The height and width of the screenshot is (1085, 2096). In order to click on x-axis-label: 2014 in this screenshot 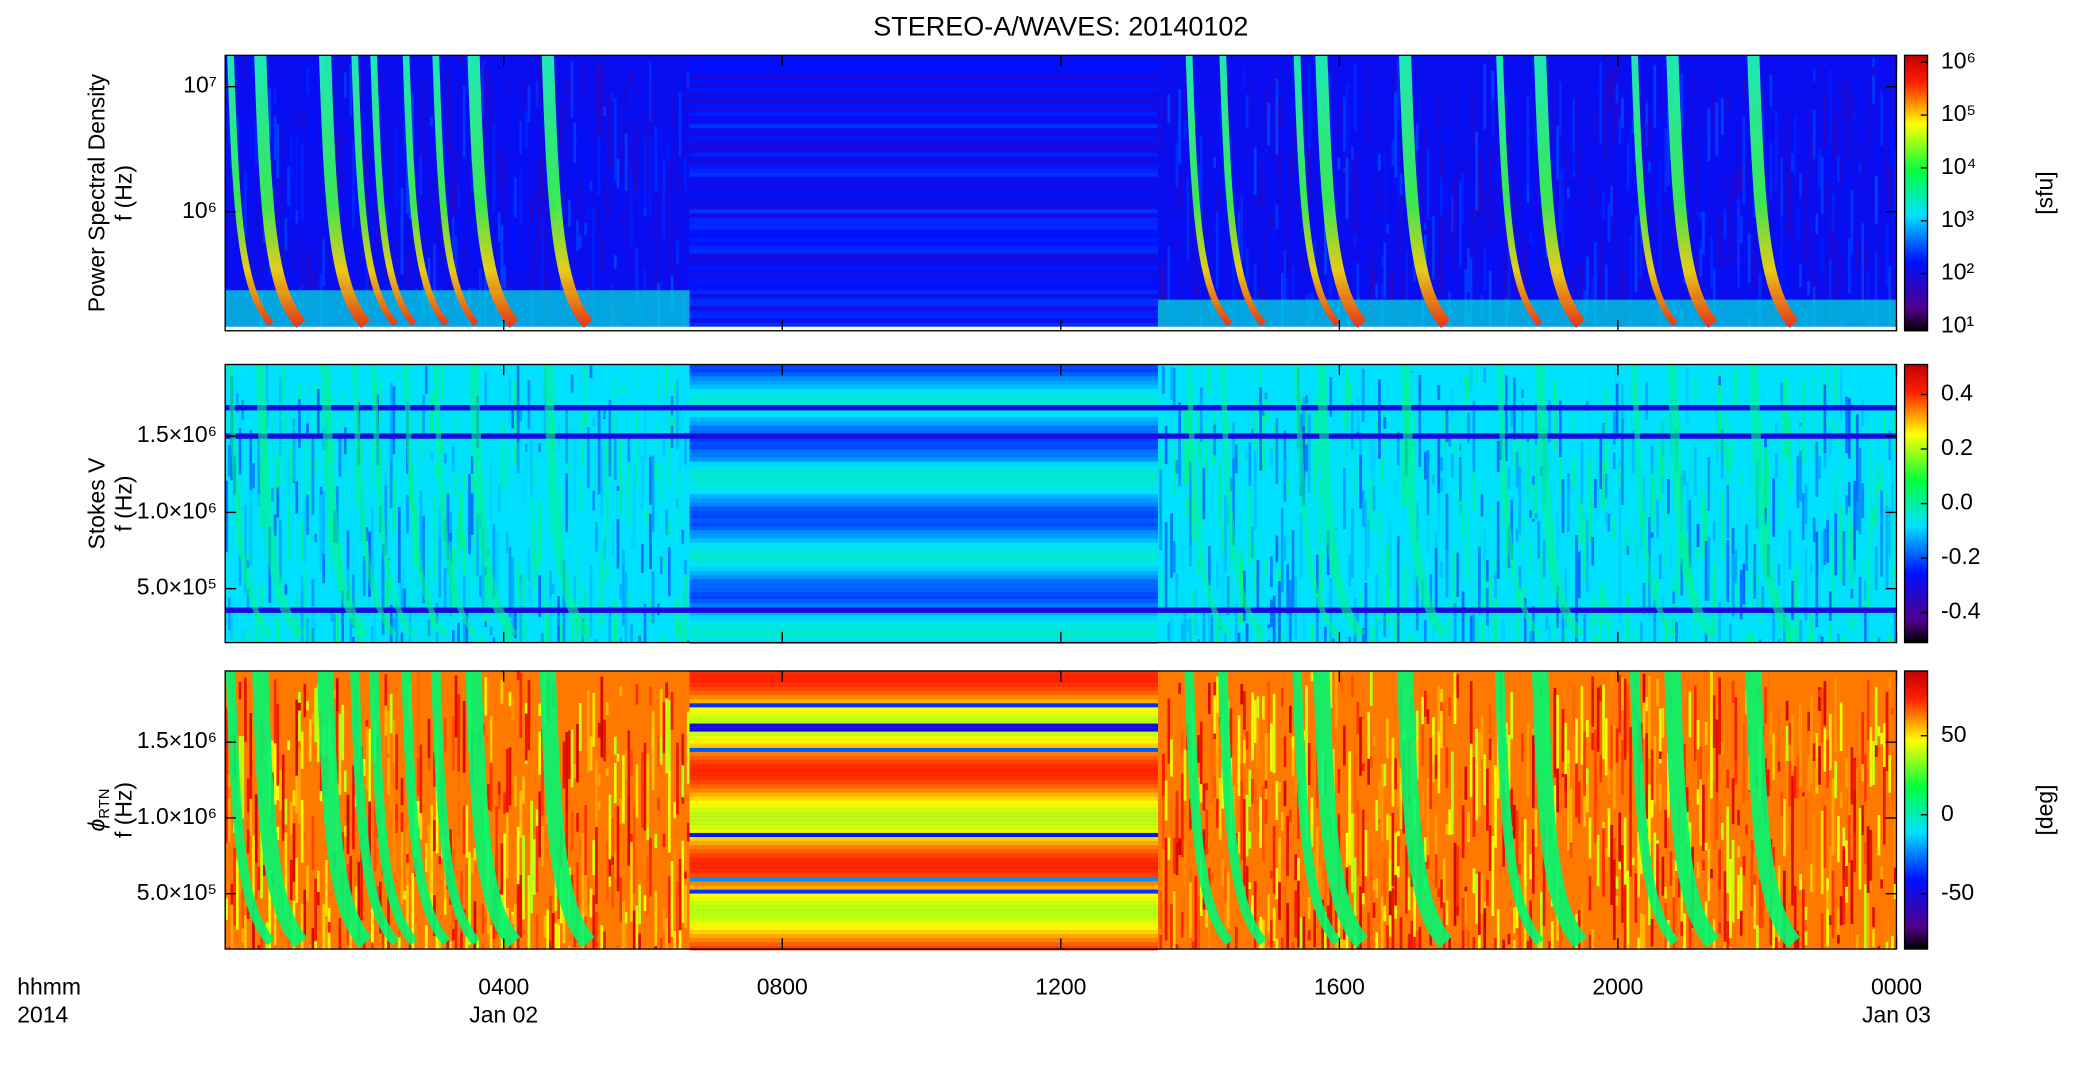, I will do `click(42, 1015)`.